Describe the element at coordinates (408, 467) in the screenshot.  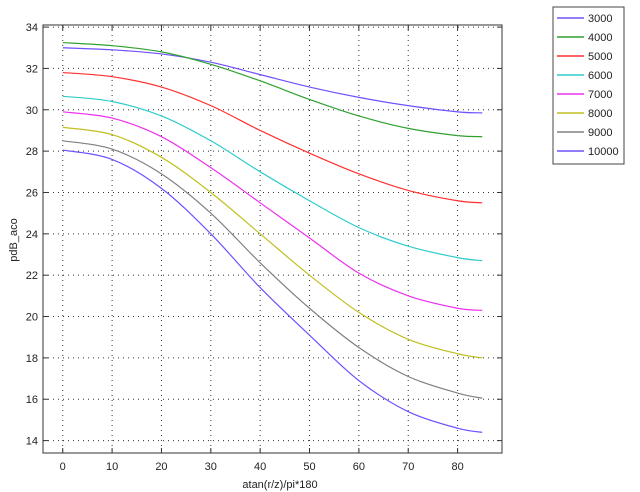
I see `x-tick-label: 70` at that location.